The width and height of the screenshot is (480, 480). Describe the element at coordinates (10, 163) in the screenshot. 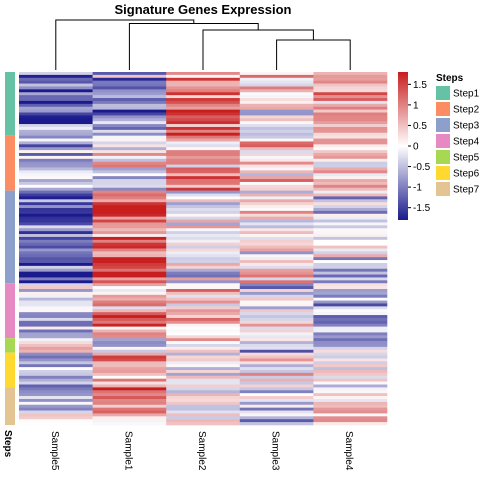

I see `annotation-step2` at that location.